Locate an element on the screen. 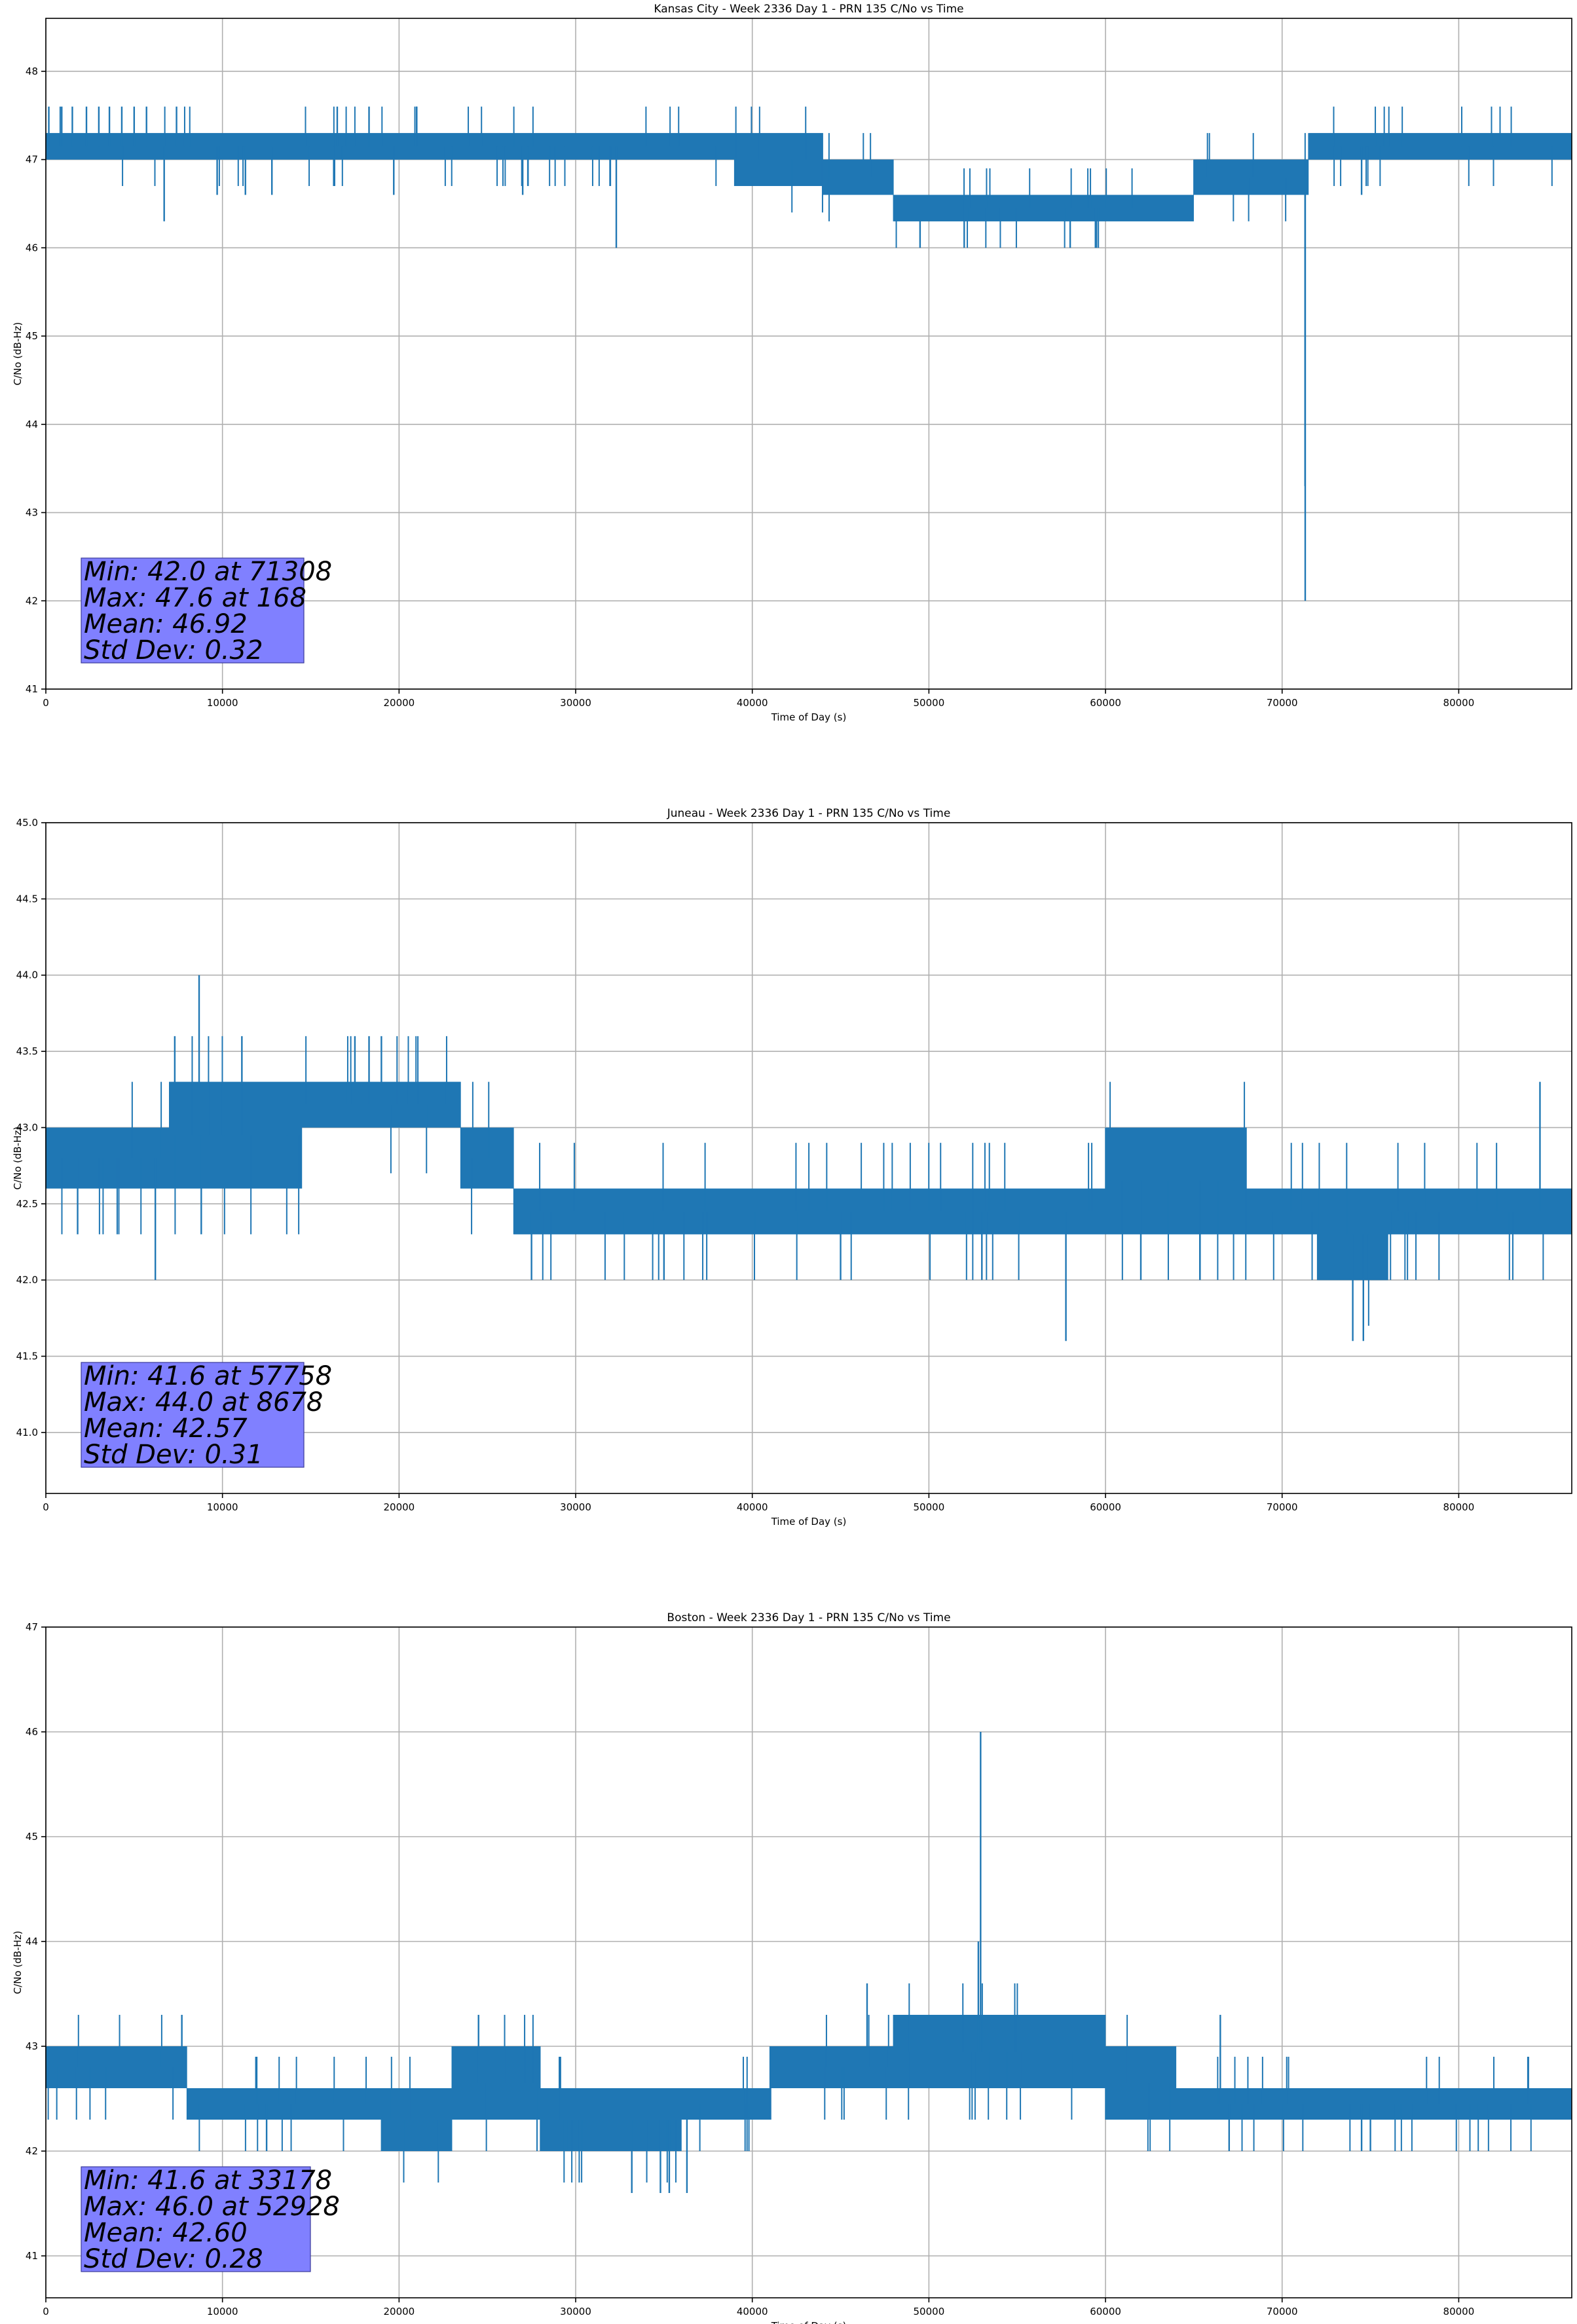 The height and width of the screenshot is (2324, 1577). stats-line: Min: 41.6 at 33178 is located at coordinates (208, 2180).